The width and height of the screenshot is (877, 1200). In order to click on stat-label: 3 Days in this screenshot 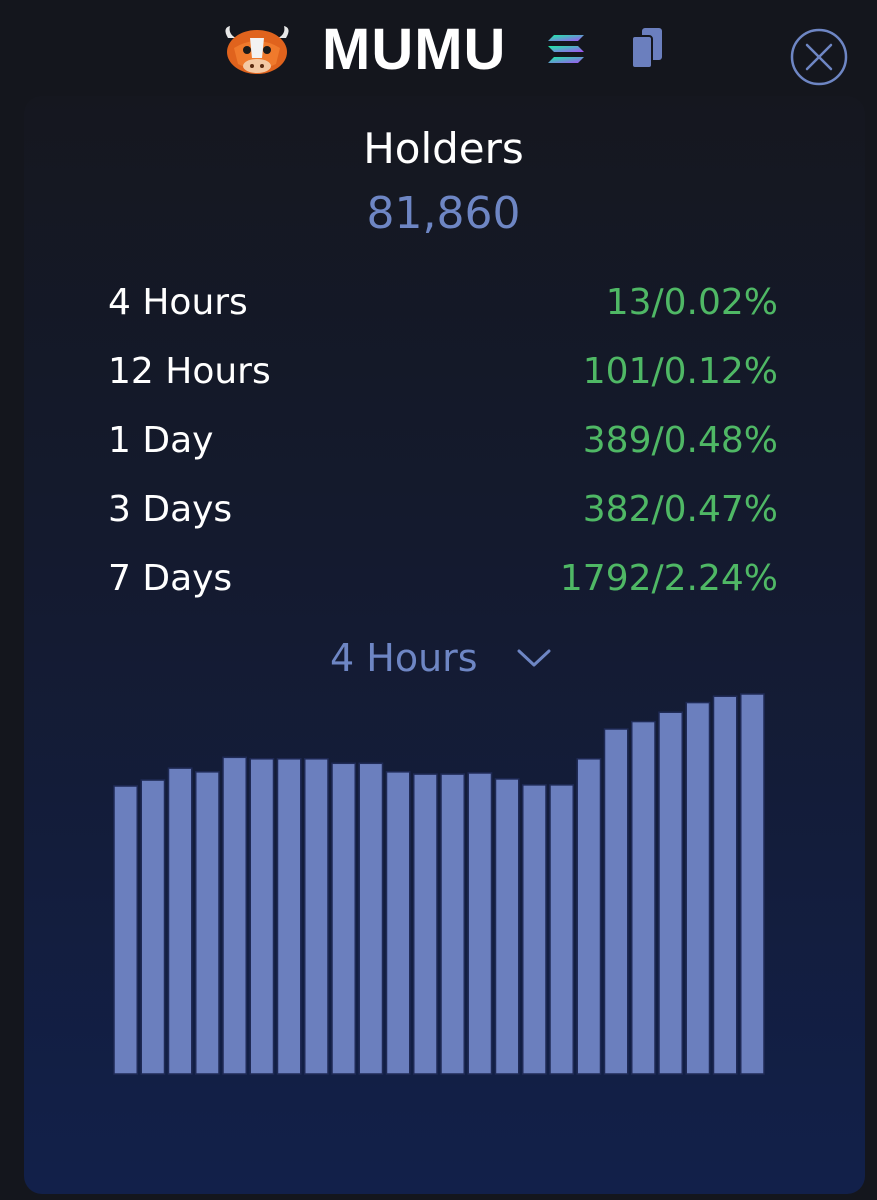, I will do `click(170, 509)`.